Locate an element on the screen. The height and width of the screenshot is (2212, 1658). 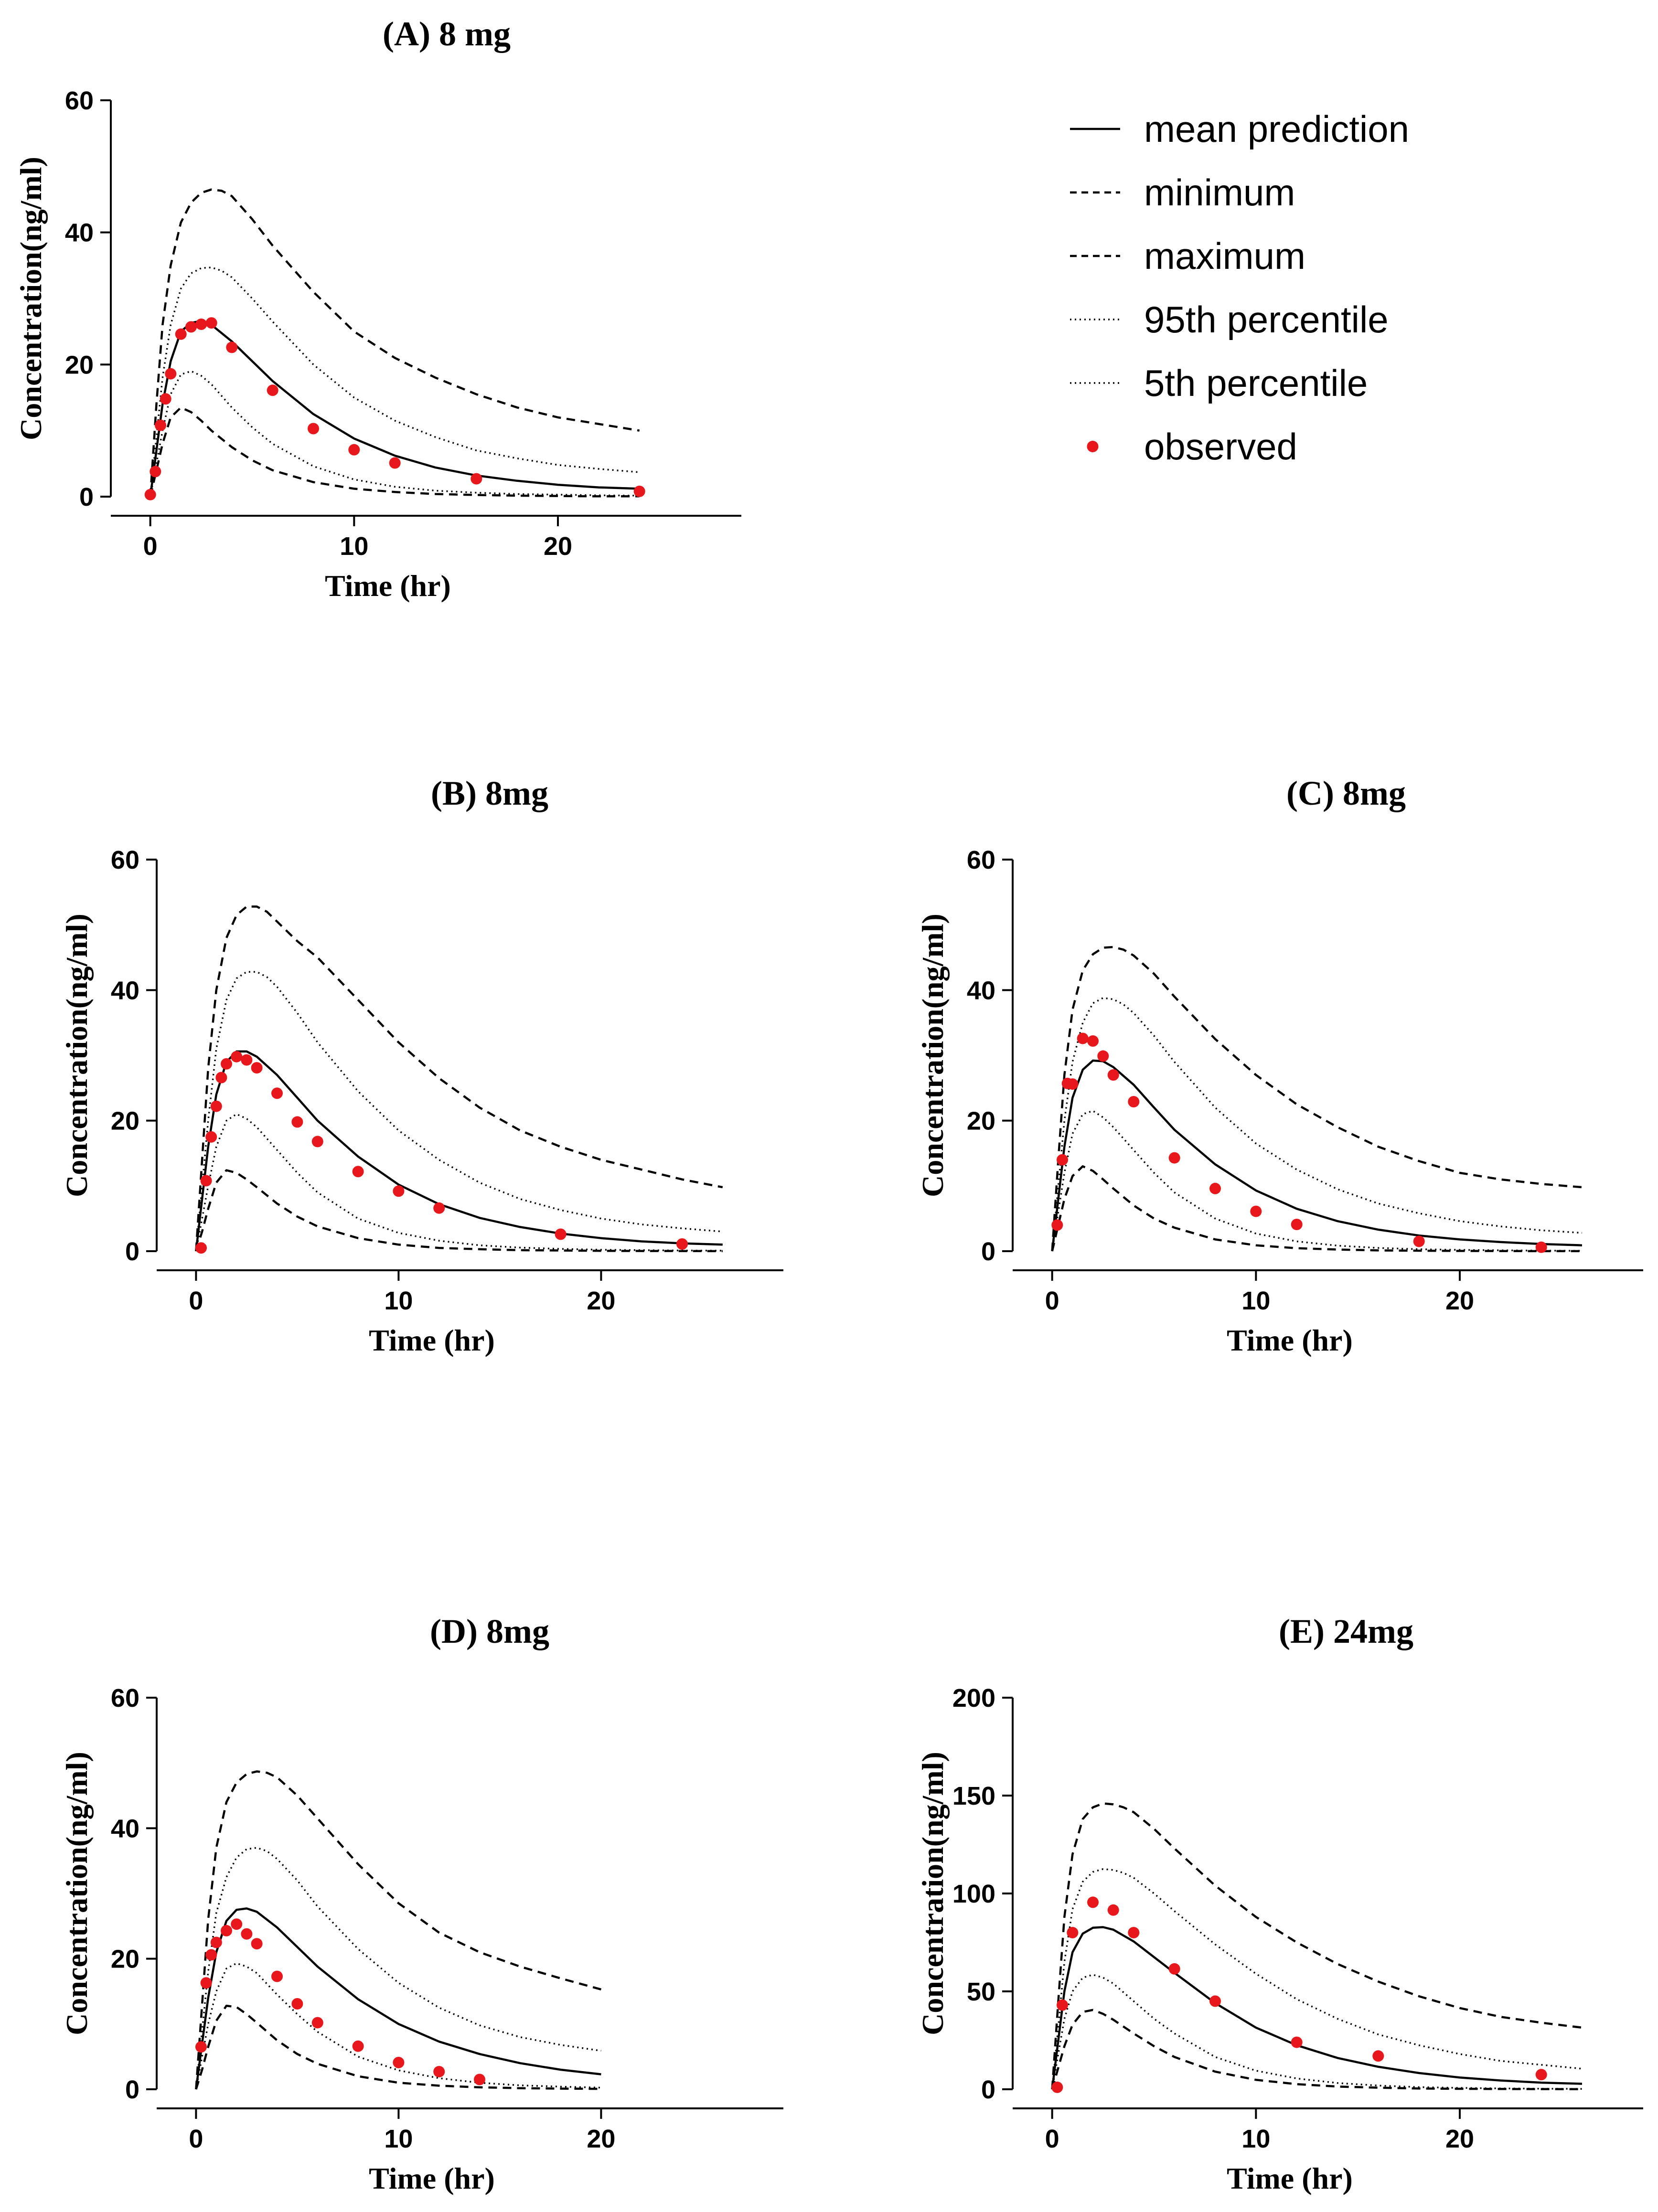
legend-label: 5th percentile is located at coordinates (1256, 383).